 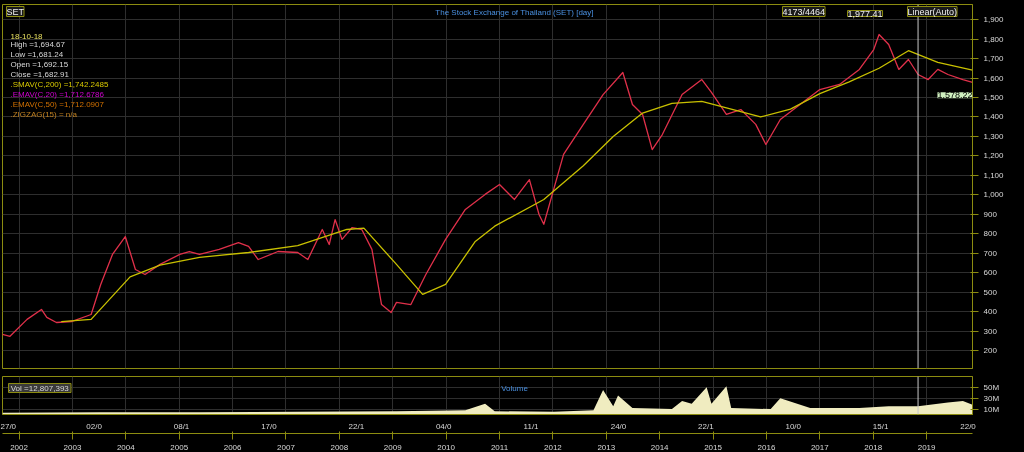 I want to click on annotation: Close =1,682.91, so click(x=40, y=74).